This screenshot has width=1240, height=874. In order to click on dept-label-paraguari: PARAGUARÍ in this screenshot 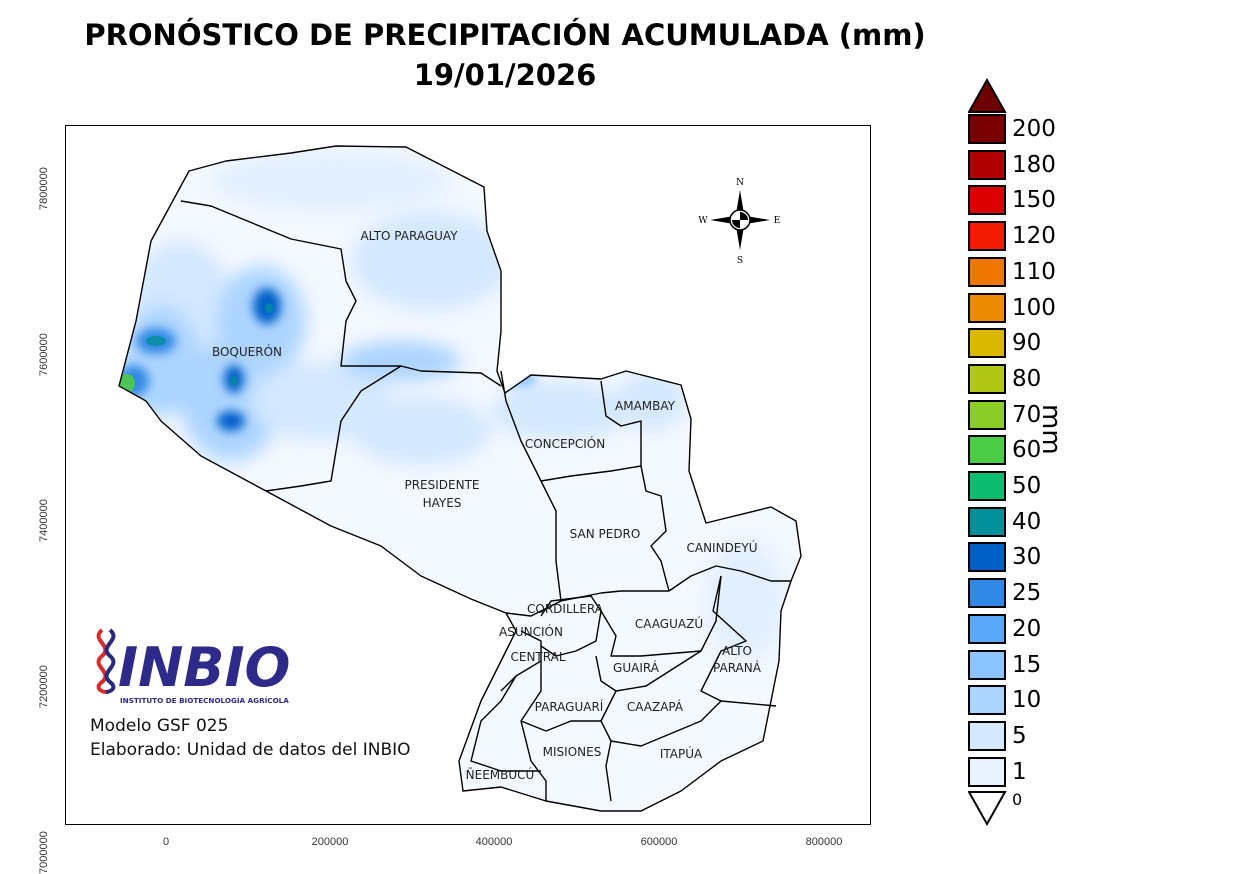, I will do `click(569, 706)`.